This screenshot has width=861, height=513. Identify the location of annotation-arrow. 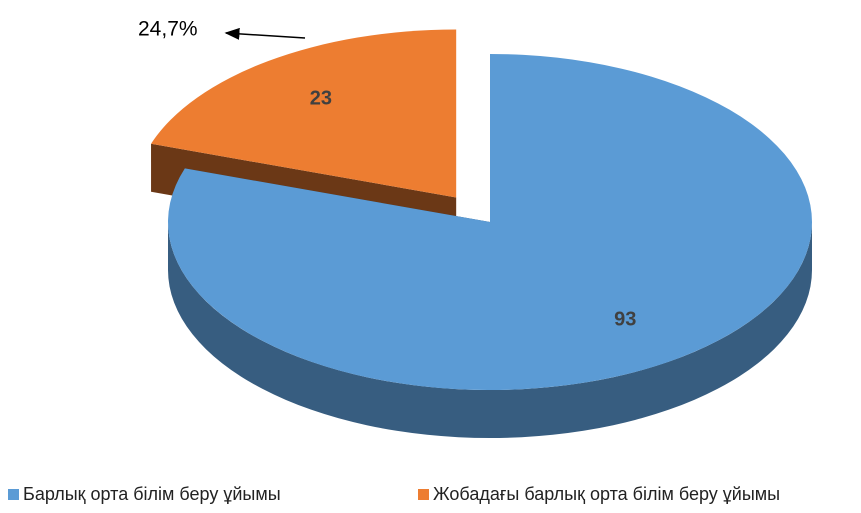
(265, 33).